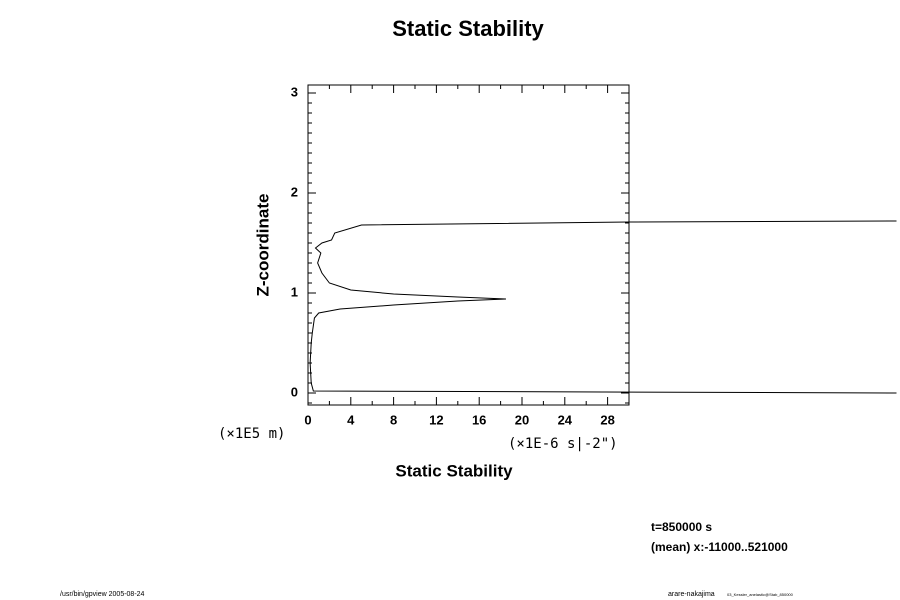 The height and width of the screenshot is (600, 900). I want to click on y-tick-label: 1, so click(294, 291).